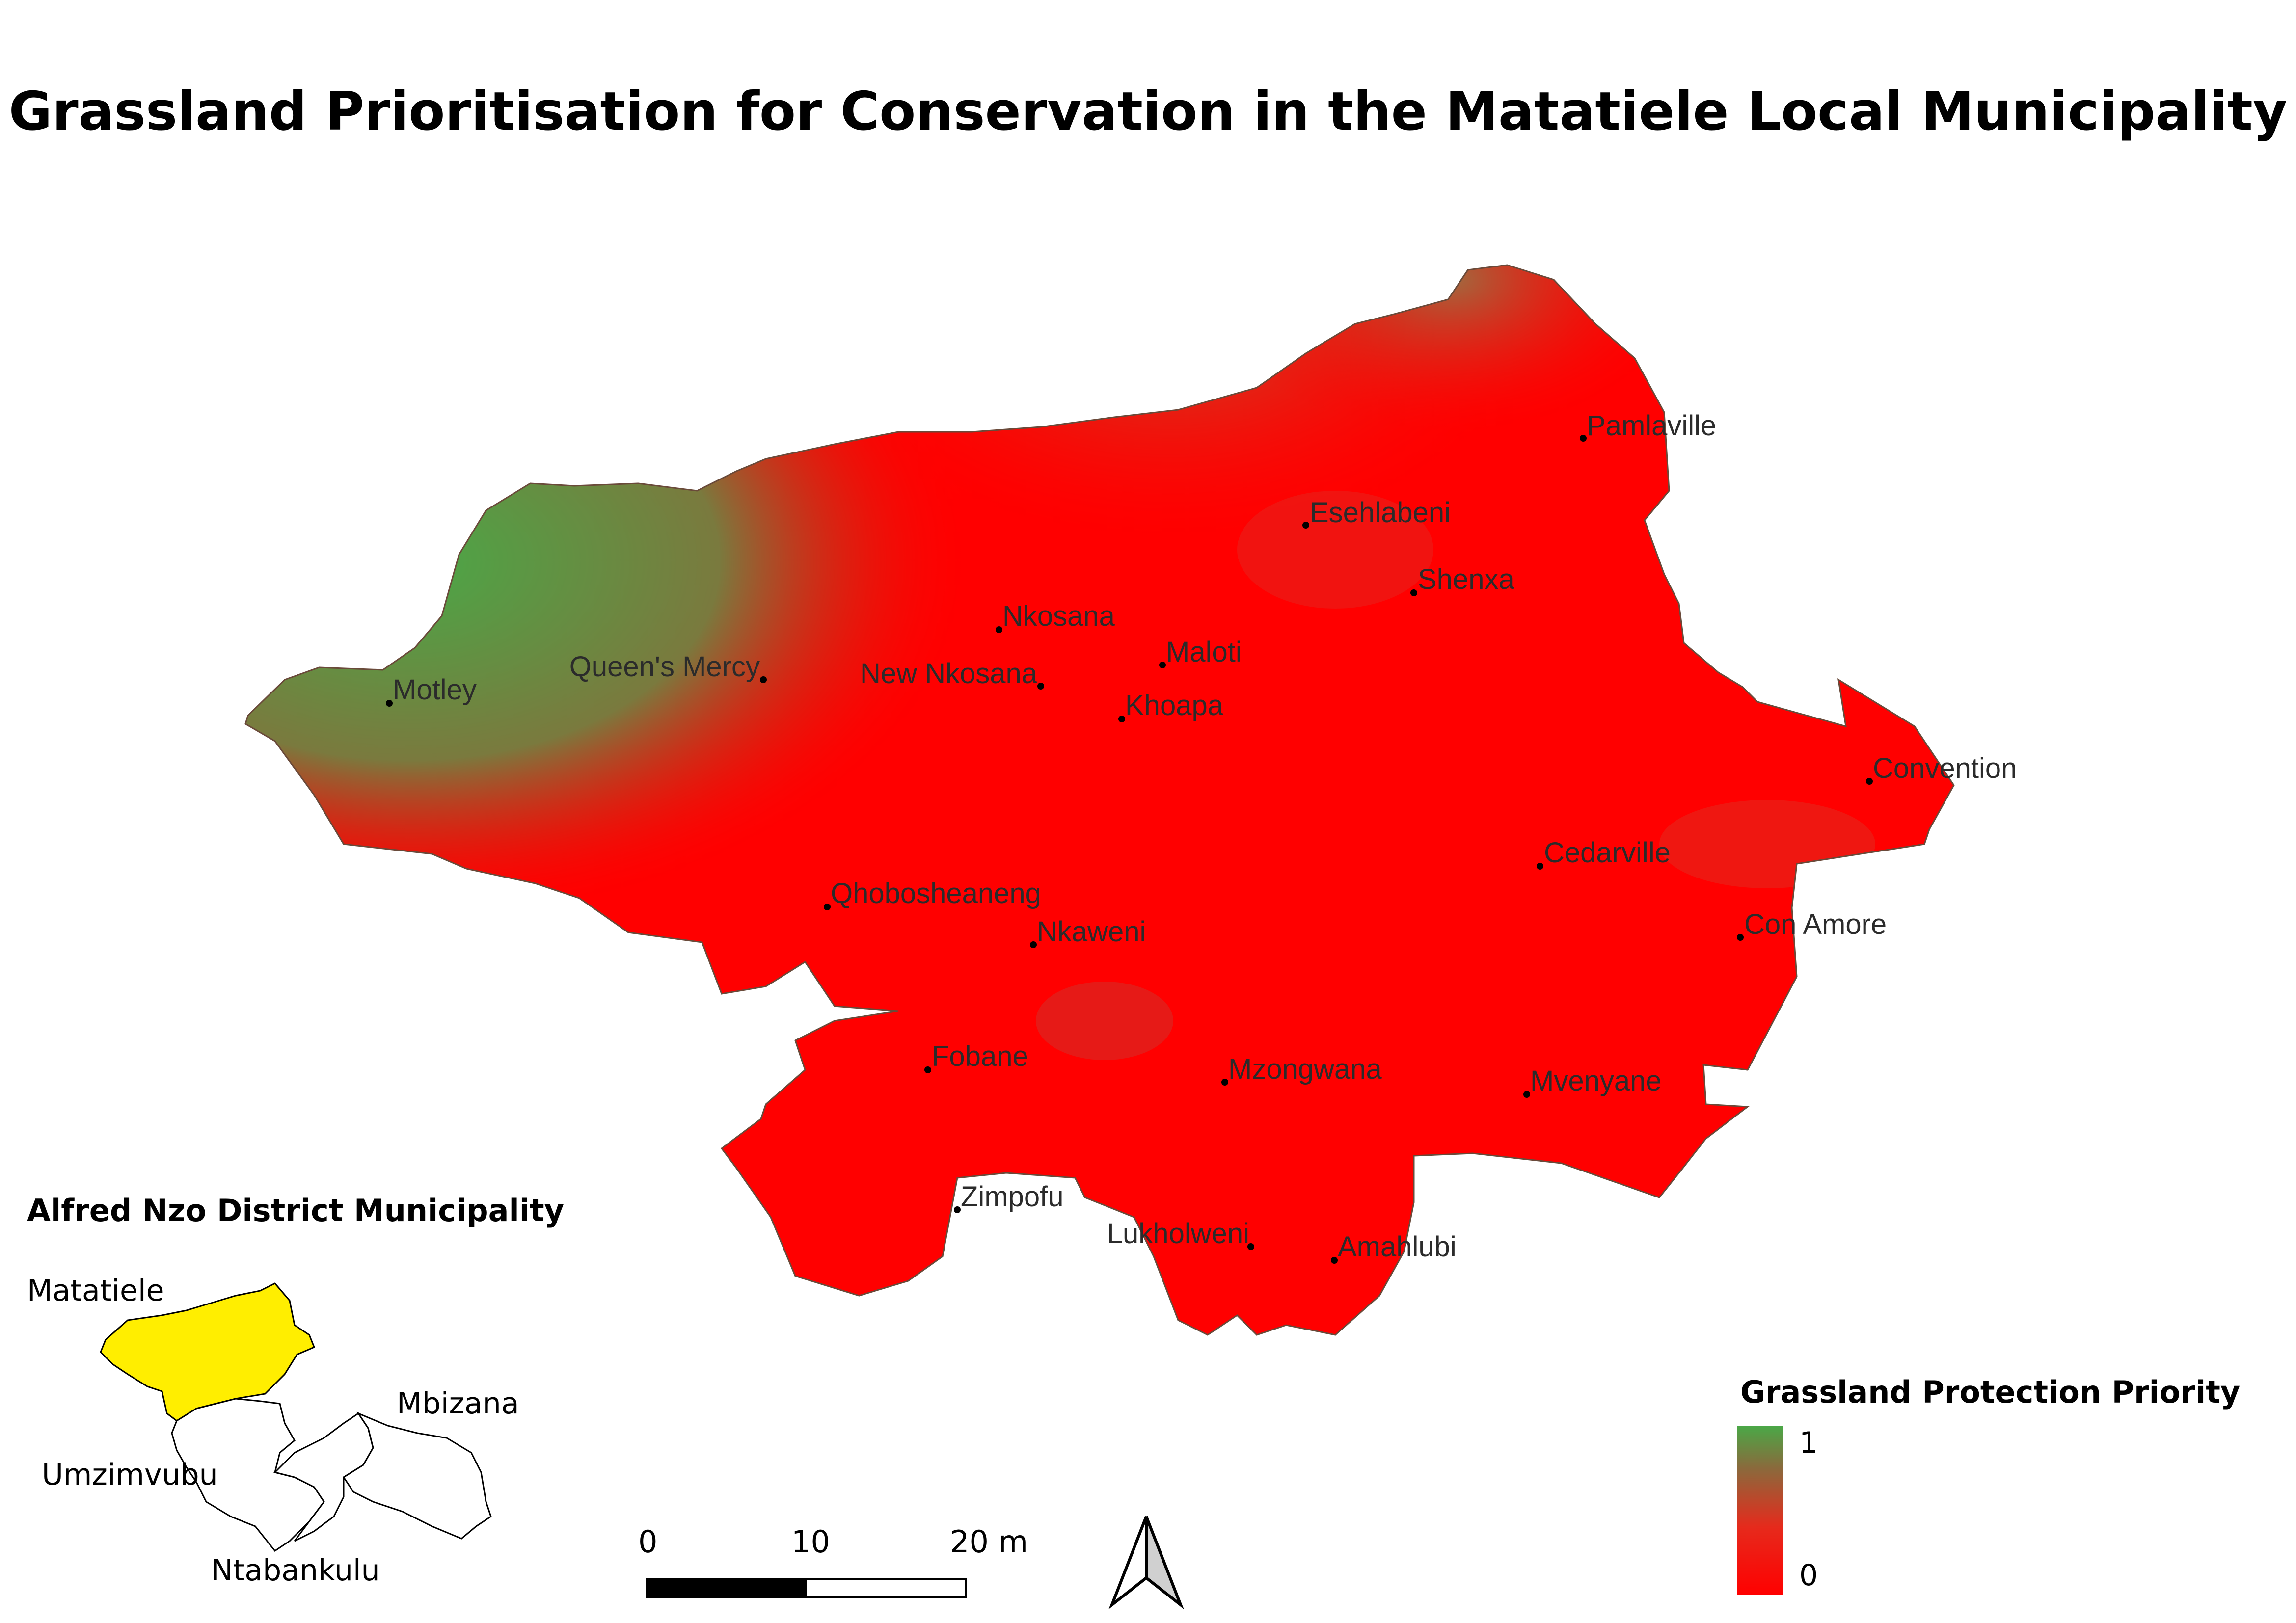 The height and width of the screenshot is (1623, 2296). I want to click on place-label: Fobane, so click(980, 1056).